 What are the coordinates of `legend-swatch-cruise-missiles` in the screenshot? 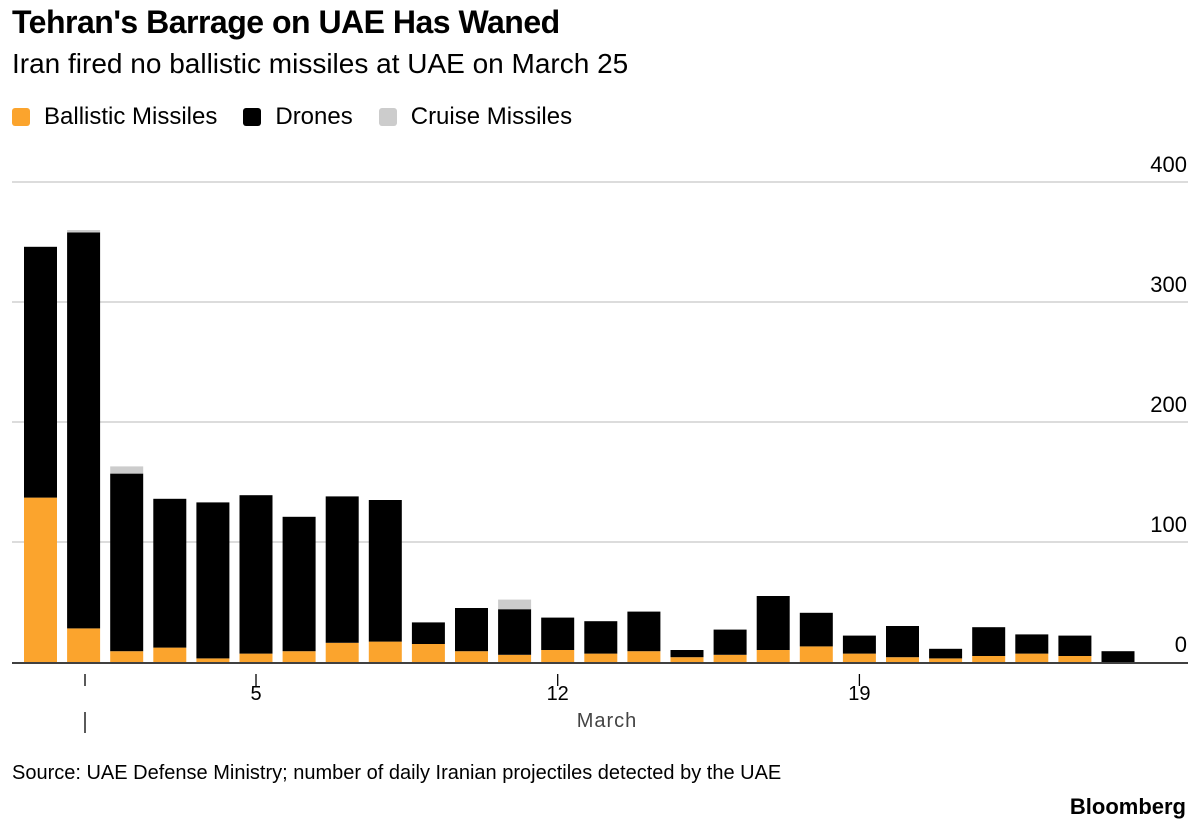 It's located at (387, 117).